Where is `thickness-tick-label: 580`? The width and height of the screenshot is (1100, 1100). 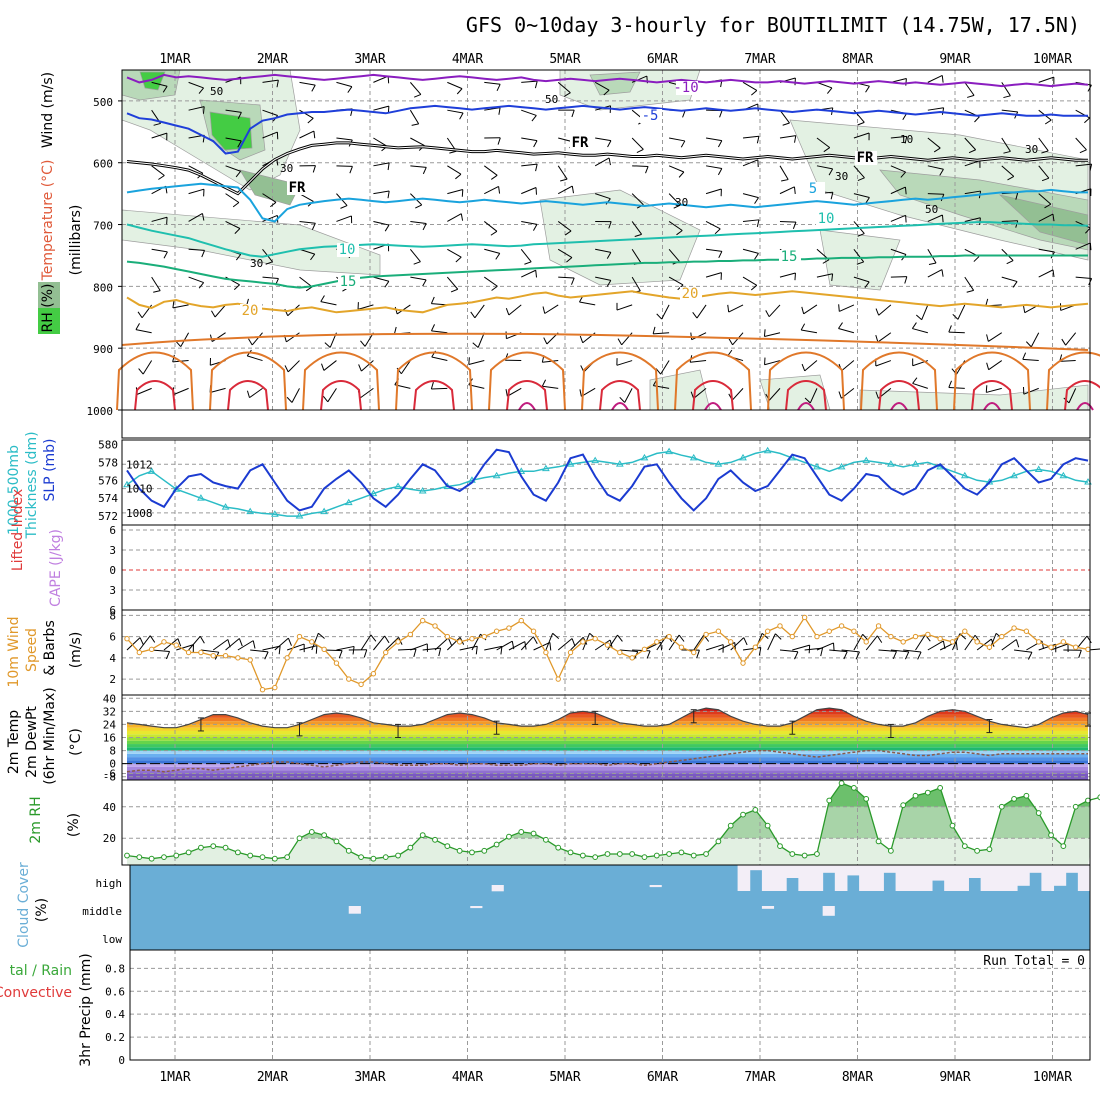
thickness-tick-label: 580 is located at coordinates (108, 444).